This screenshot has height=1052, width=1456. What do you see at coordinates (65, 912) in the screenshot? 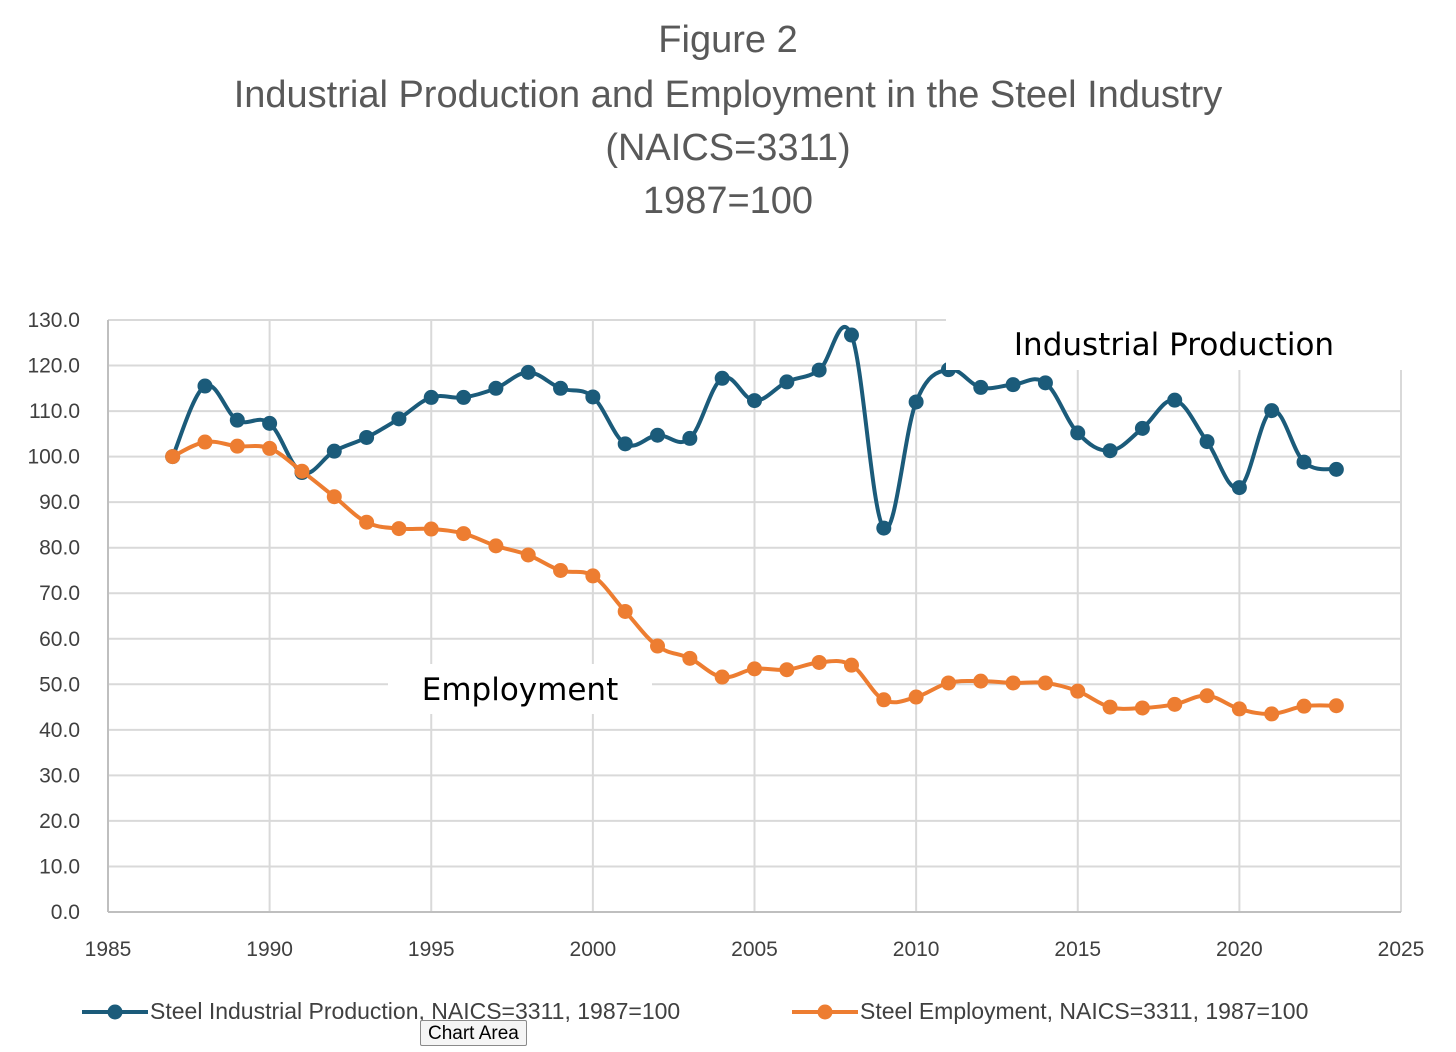
I see `y-tick-label: 0.0` at bounding box center [65, 912].